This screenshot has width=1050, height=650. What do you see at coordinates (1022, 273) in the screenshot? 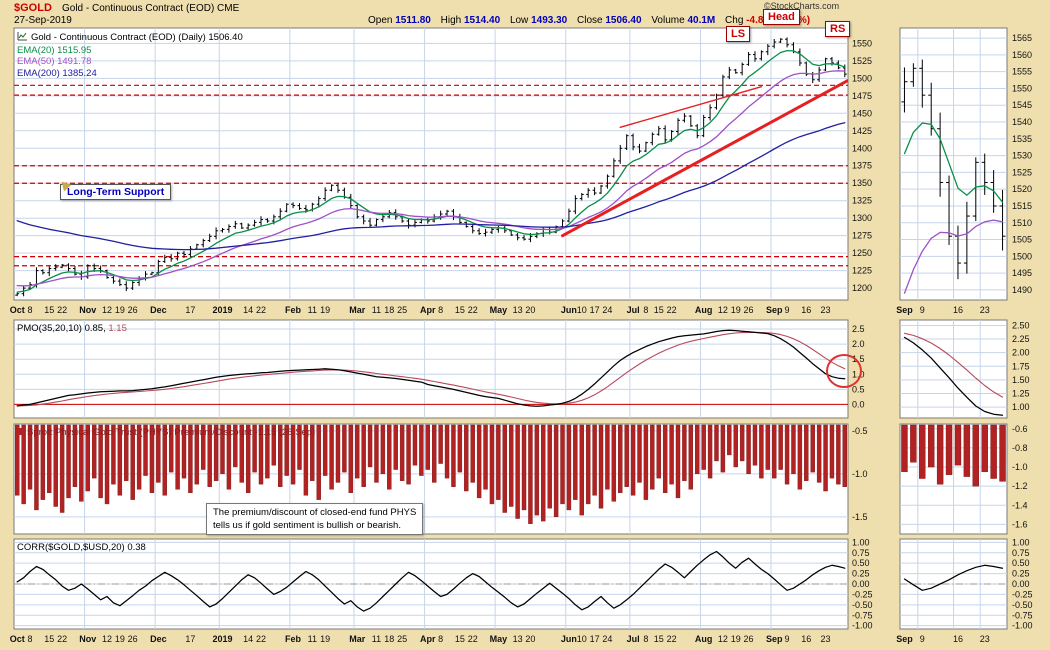
I see `svg-text: 1495` at bounding box center [1022, 273].